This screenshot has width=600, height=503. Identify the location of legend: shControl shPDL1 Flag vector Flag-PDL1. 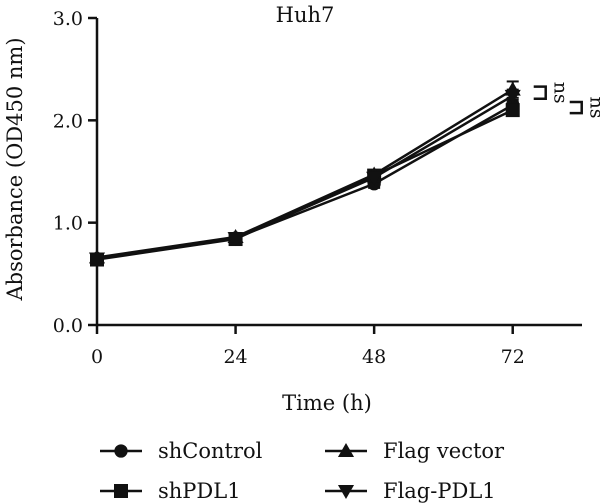
(302, 471).